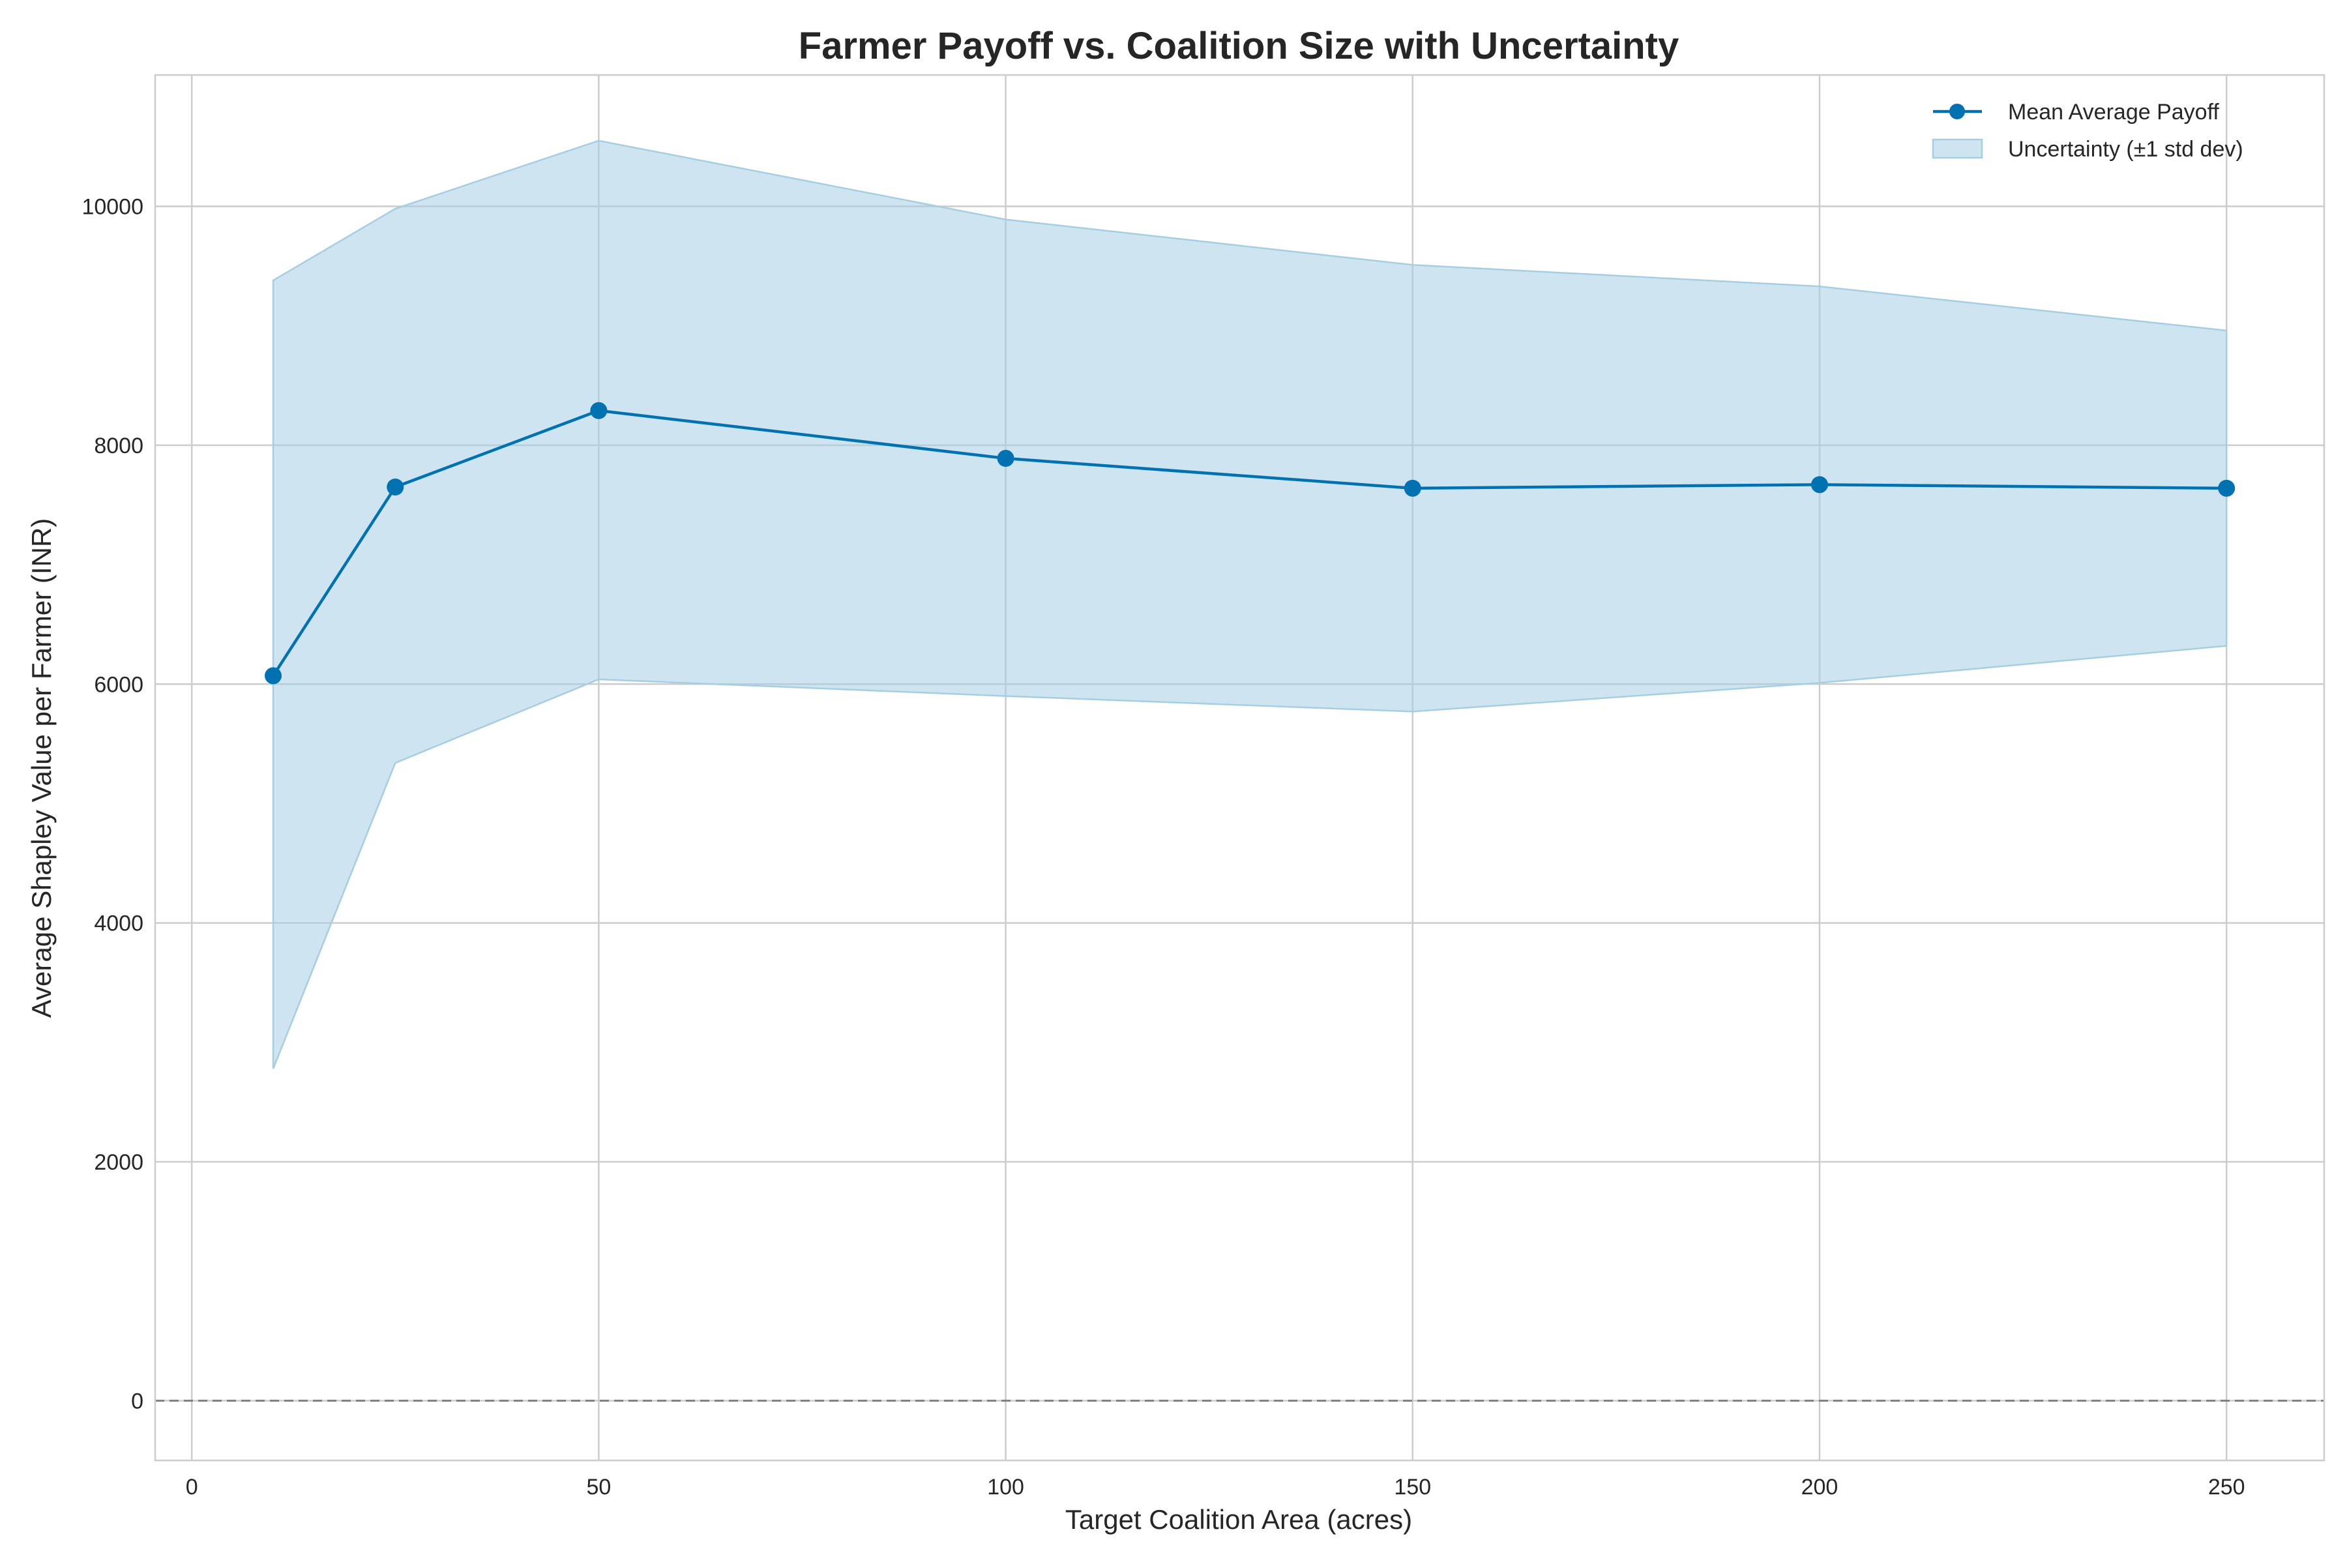 This screenshot has width=2347, height=1568. I want to click on legend-label-band: Uncertainty (±1 std dev), so click(2125, 150).